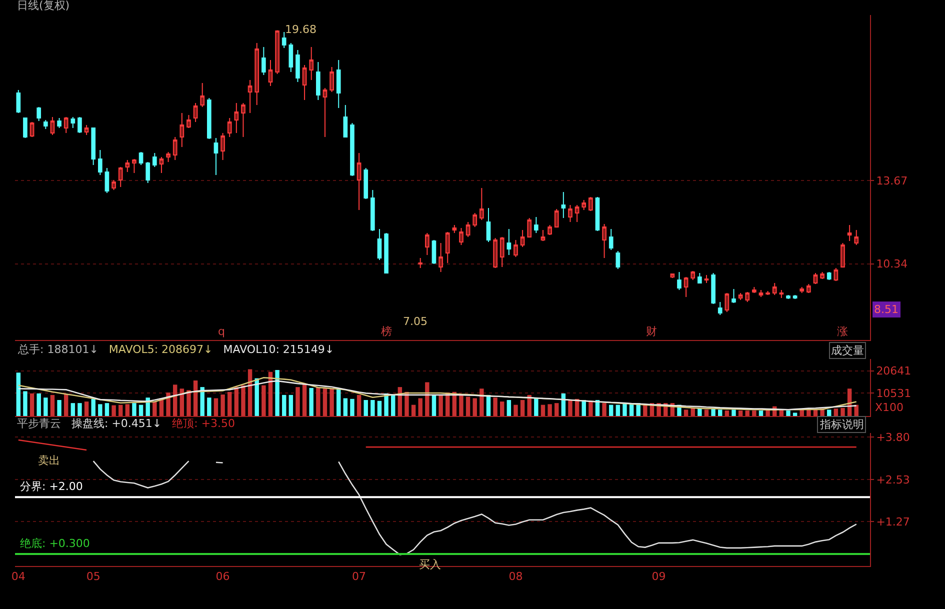 The image size is (945, 609). Describe the element at coordinates (160, 349) in the screenshot. I see `text: MAVOL5: 208697↓` at that location.